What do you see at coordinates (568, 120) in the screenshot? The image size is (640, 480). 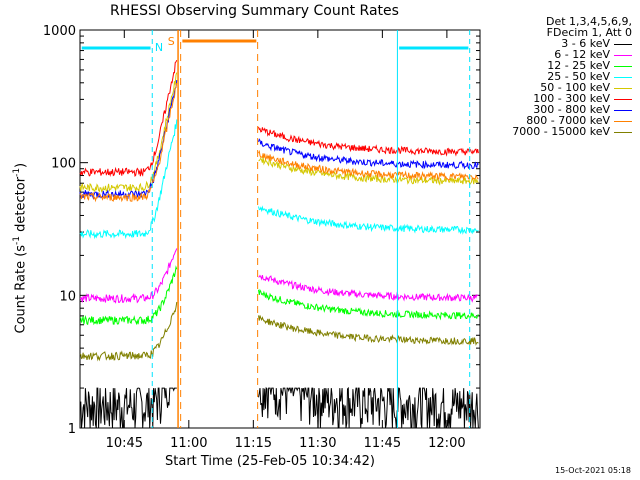 I see `legend-item-label: 800 - 7000 keV` at bounding box center [568, 120].